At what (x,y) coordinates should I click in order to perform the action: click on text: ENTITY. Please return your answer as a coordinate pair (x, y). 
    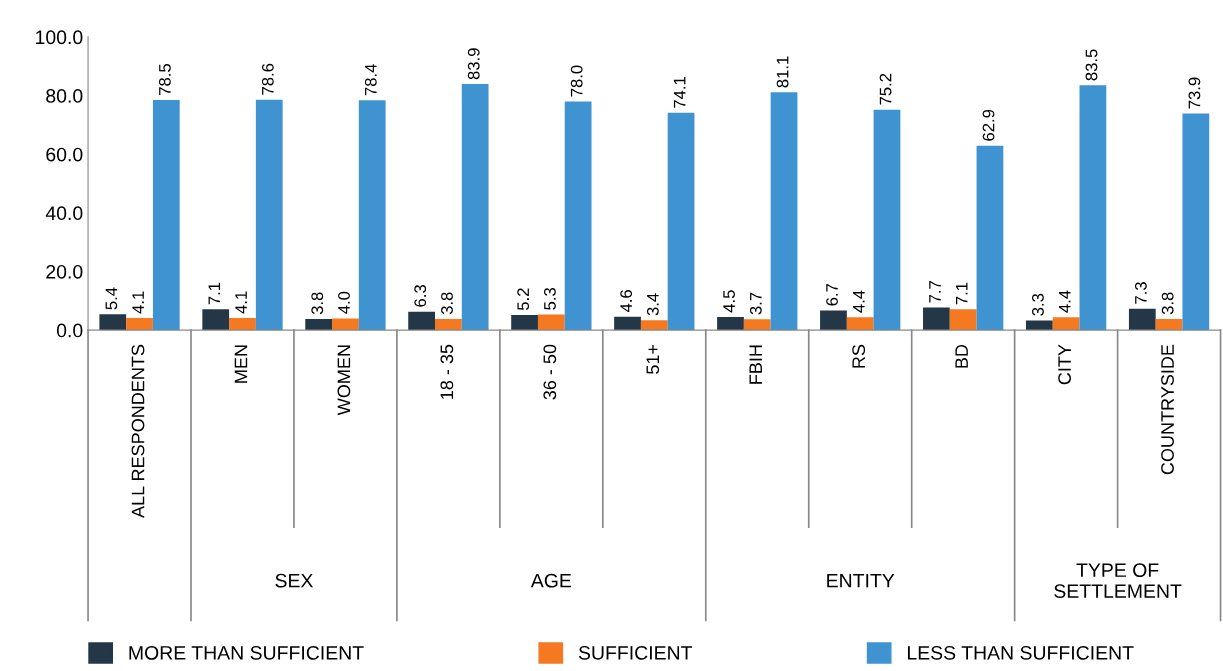
    Looking at the image, I should click on (861, 580).